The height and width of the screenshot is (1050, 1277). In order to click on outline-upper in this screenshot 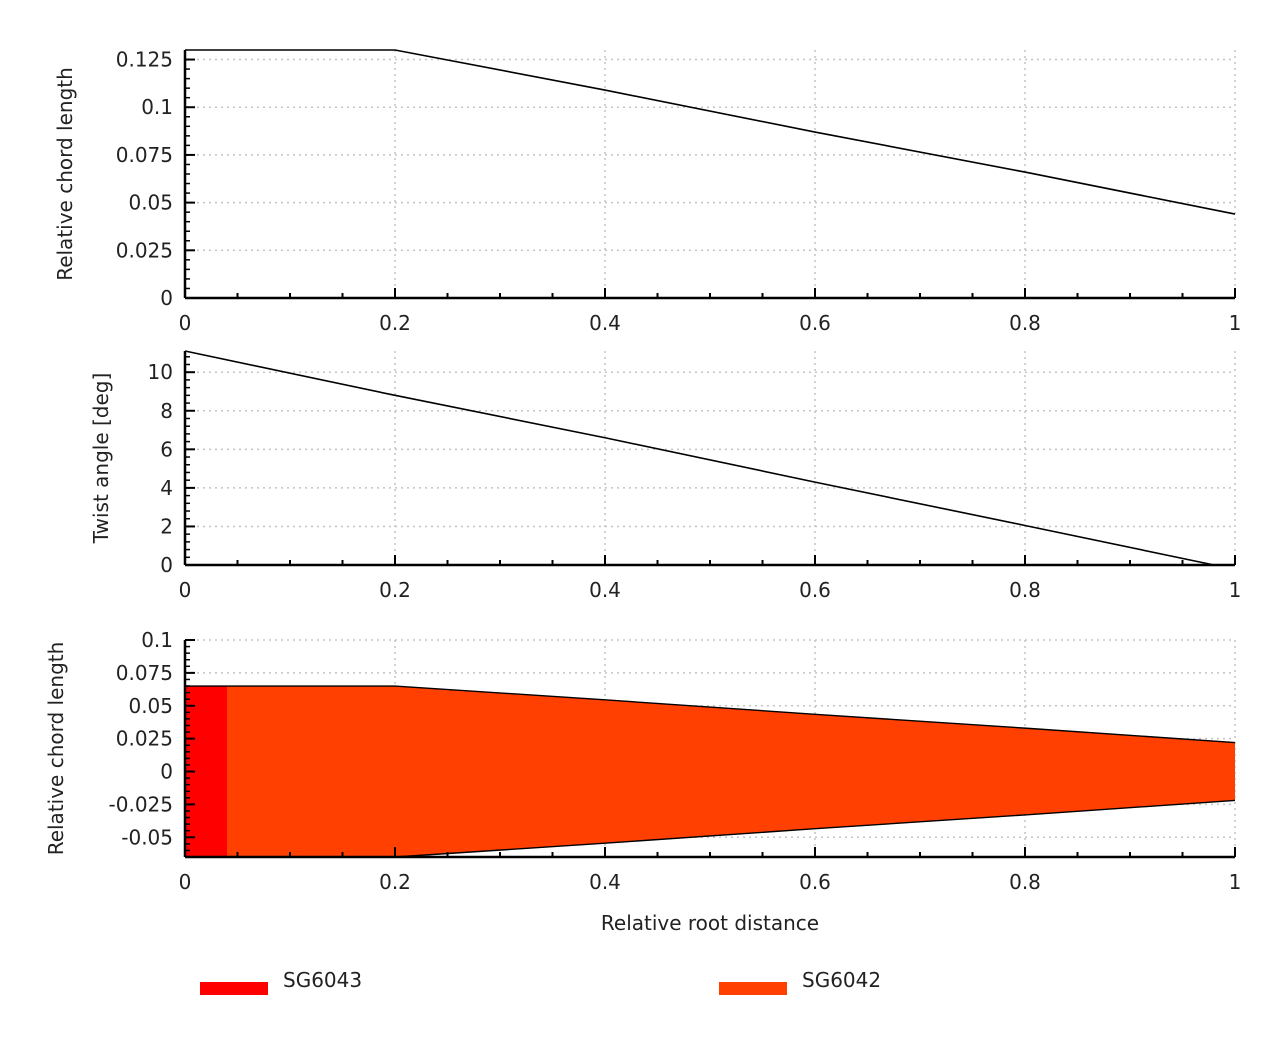, I will do `click(710, 714)`.